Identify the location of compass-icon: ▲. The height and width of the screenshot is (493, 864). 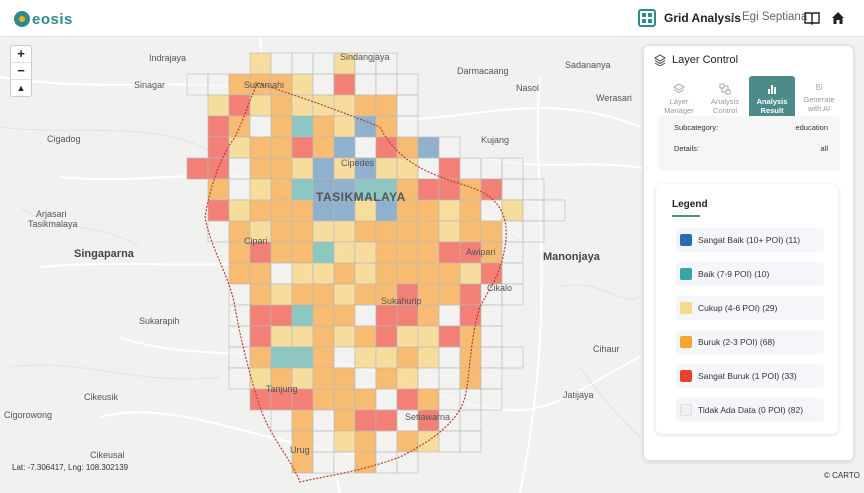
(21, 88).